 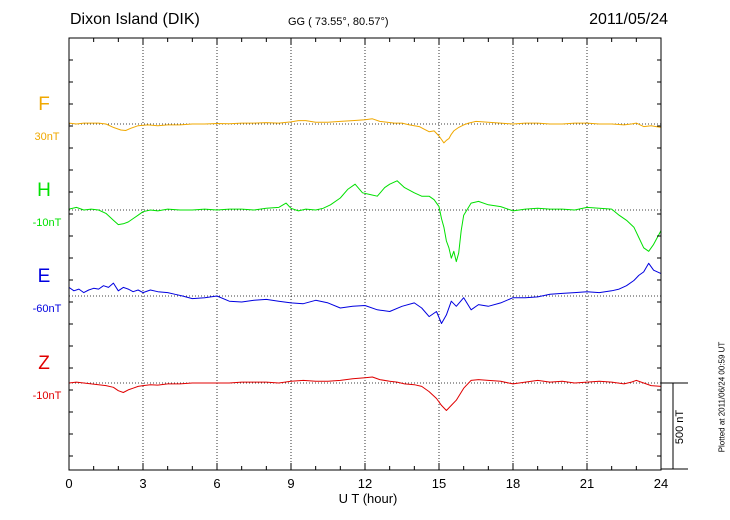 I want to click on x-tick-label: 21, so click(x=587, y=483).